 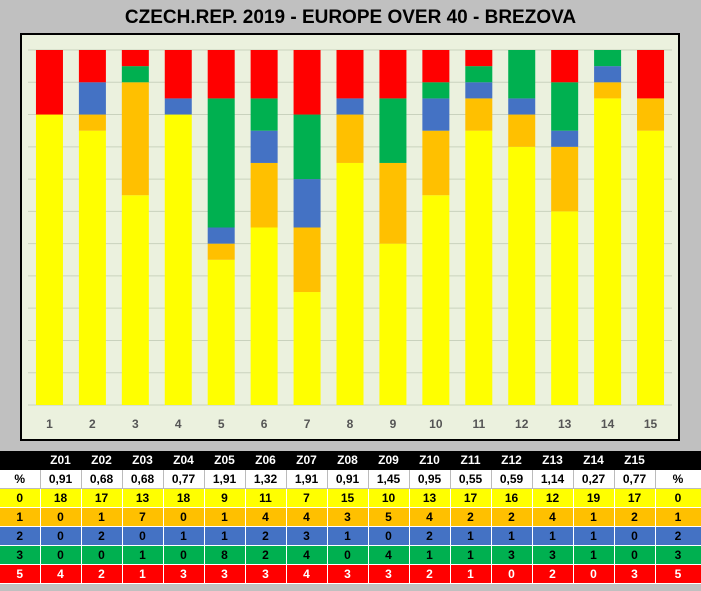 What do you see at coordinates (307, 460) in the screenshot?
I see `table-header-cell: Z07` at bounding box center [307, 460].